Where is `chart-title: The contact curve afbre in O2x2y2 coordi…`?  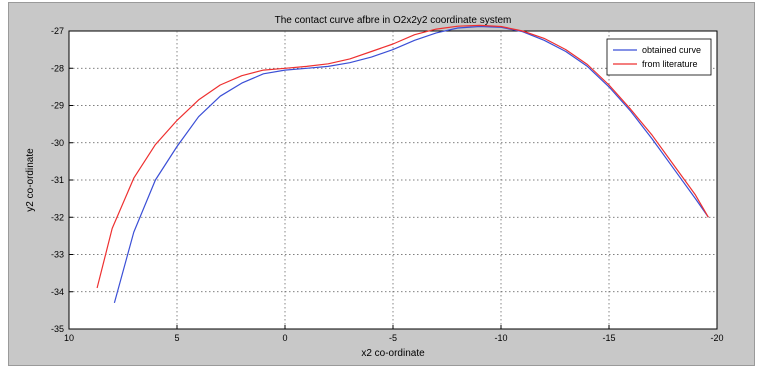 chart-title: The contact curve afbre in O2x2y2 coordi… is located at coordinates (393, 20).